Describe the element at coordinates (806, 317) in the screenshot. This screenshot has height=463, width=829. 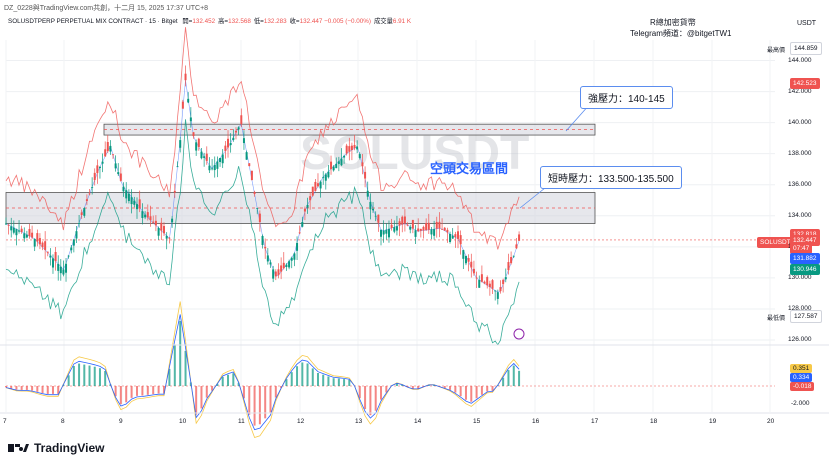
I see `price-pill-low: 127.587` at that location.